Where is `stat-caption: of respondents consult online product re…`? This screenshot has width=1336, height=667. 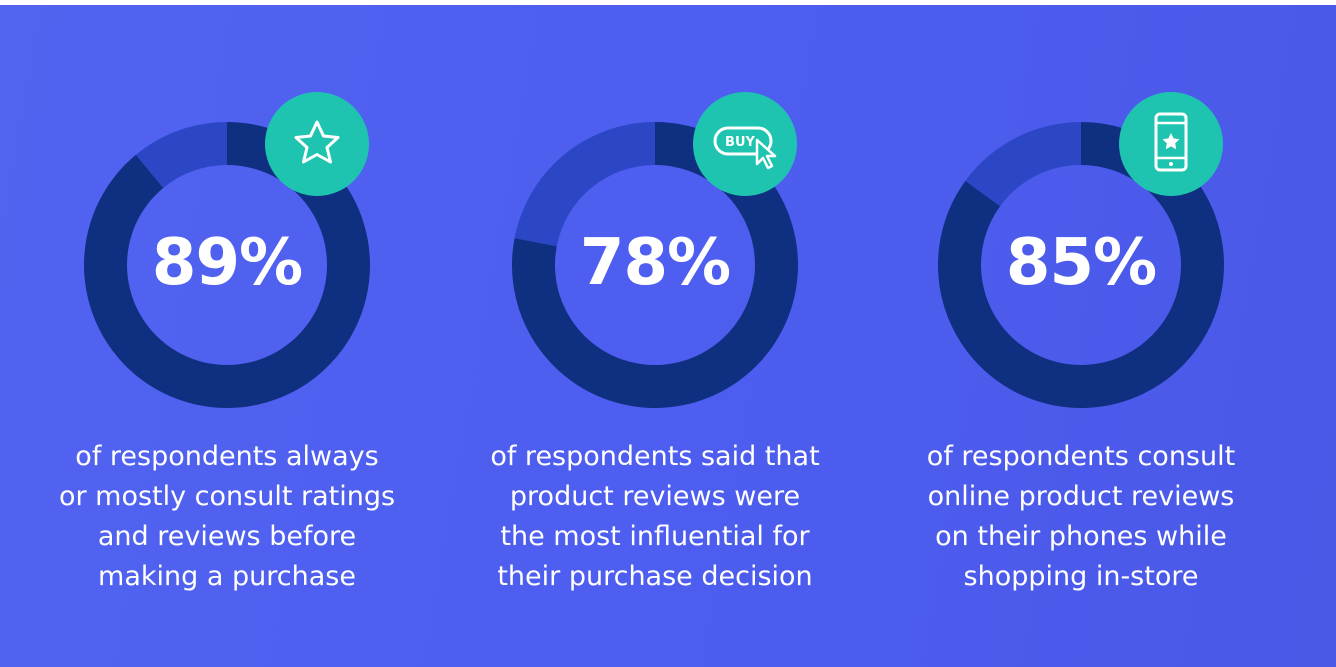
stat-caption: of respondents consult online product re… is located at coordinates (1081, 517).